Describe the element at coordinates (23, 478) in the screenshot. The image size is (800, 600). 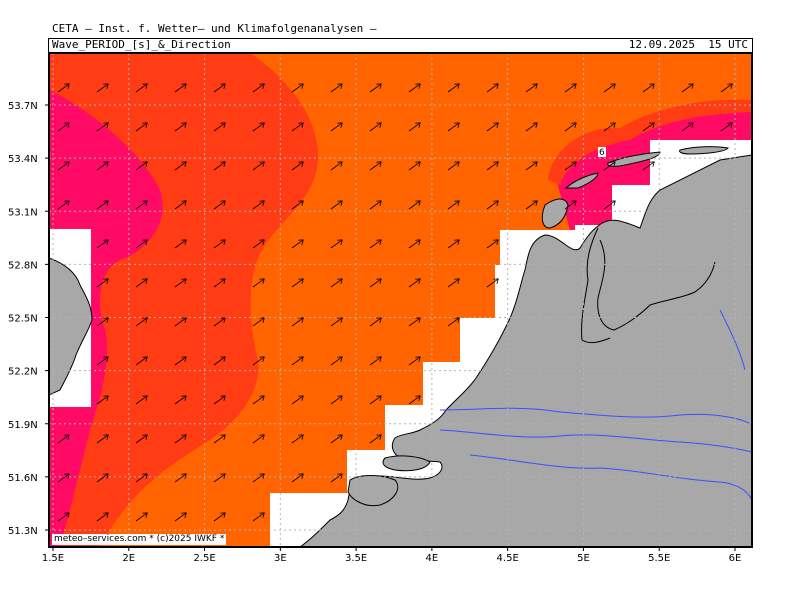
I see `lat-tick-label: 51.6N` at that location.